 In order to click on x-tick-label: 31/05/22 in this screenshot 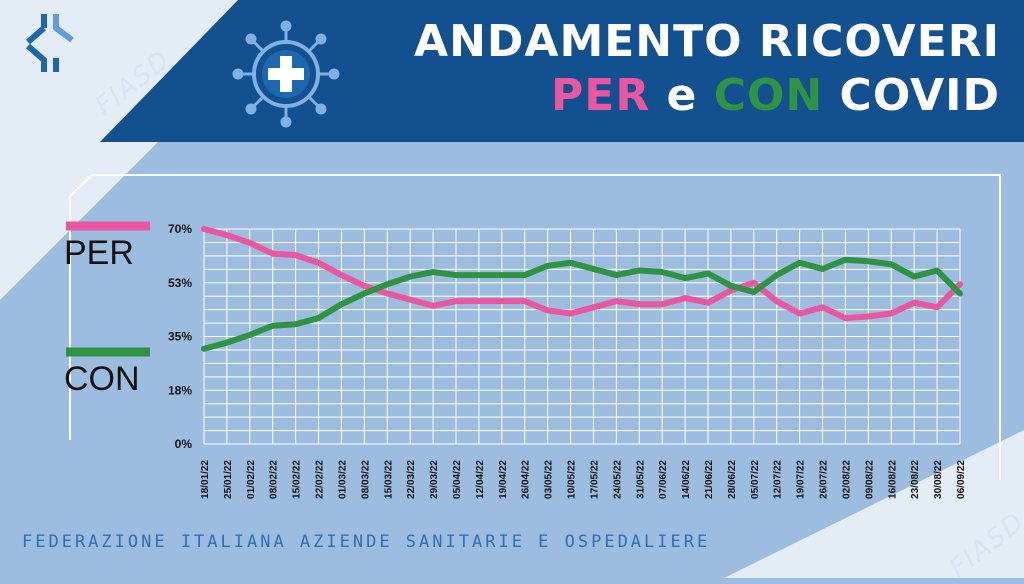, I will do `click(640, 479)`.